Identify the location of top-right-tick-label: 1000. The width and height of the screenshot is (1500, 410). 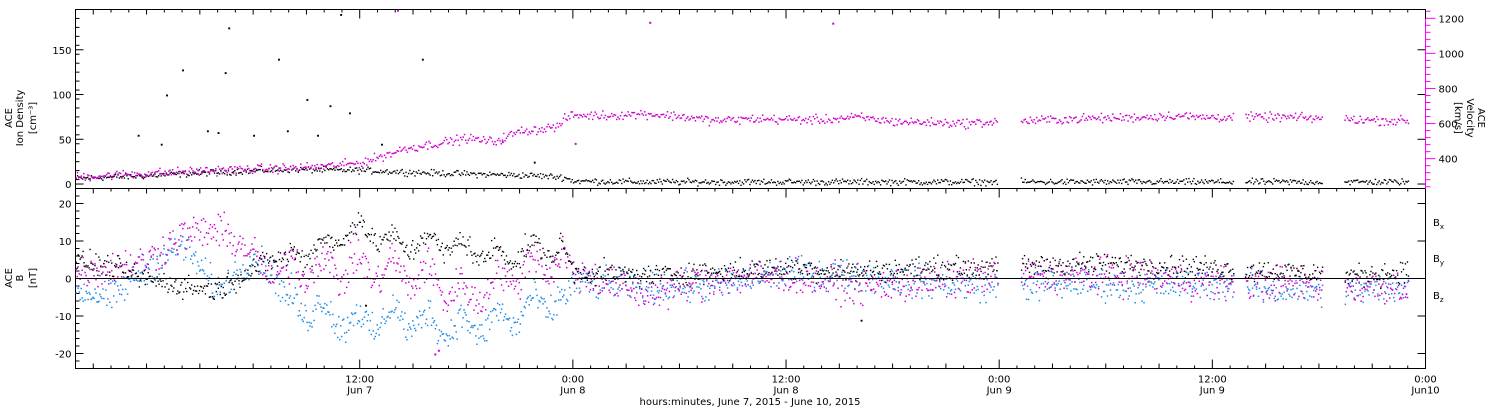
(1451, 54).